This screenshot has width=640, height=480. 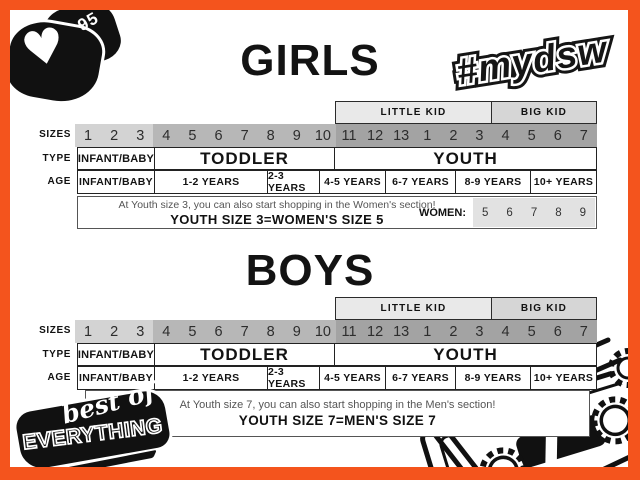 What do you see at coordinates (64, 54) in the screenshot?
I see `heart-badge-sticker: ♥ 95` at bounding box center [64, 54].